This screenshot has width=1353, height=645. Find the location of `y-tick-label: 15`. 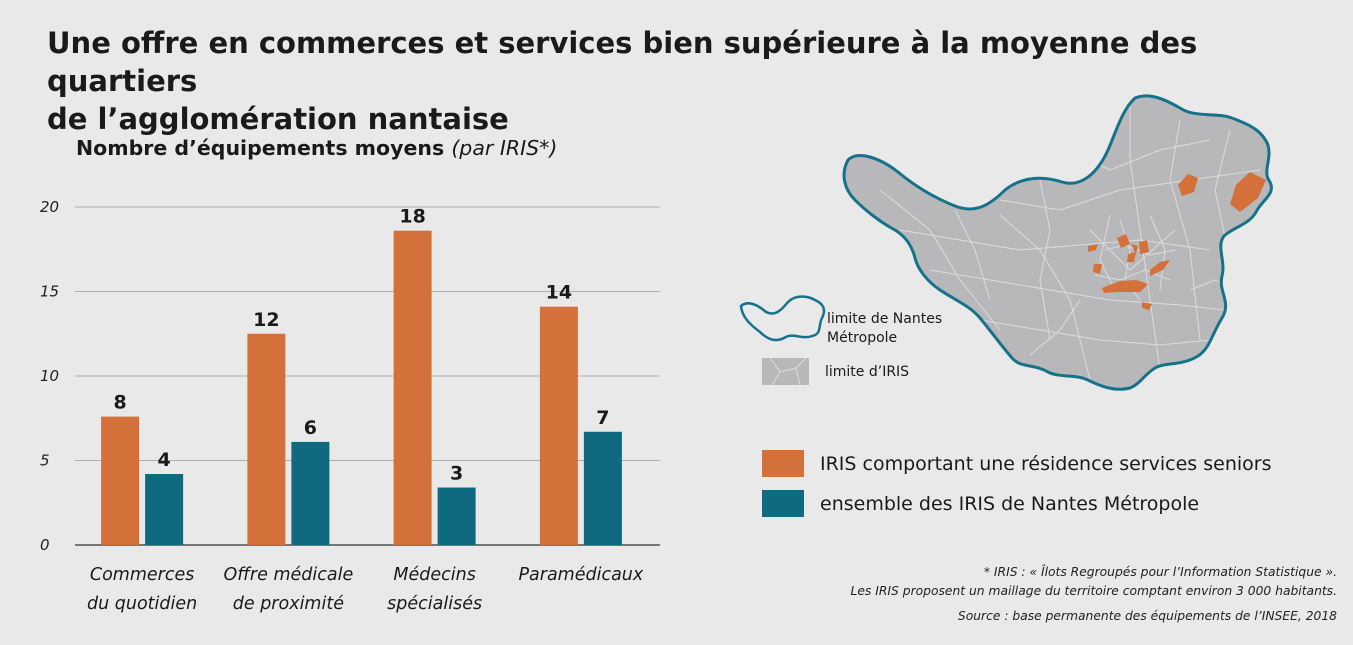

y-tick-label: 15 is located at coordinates (49, 292).